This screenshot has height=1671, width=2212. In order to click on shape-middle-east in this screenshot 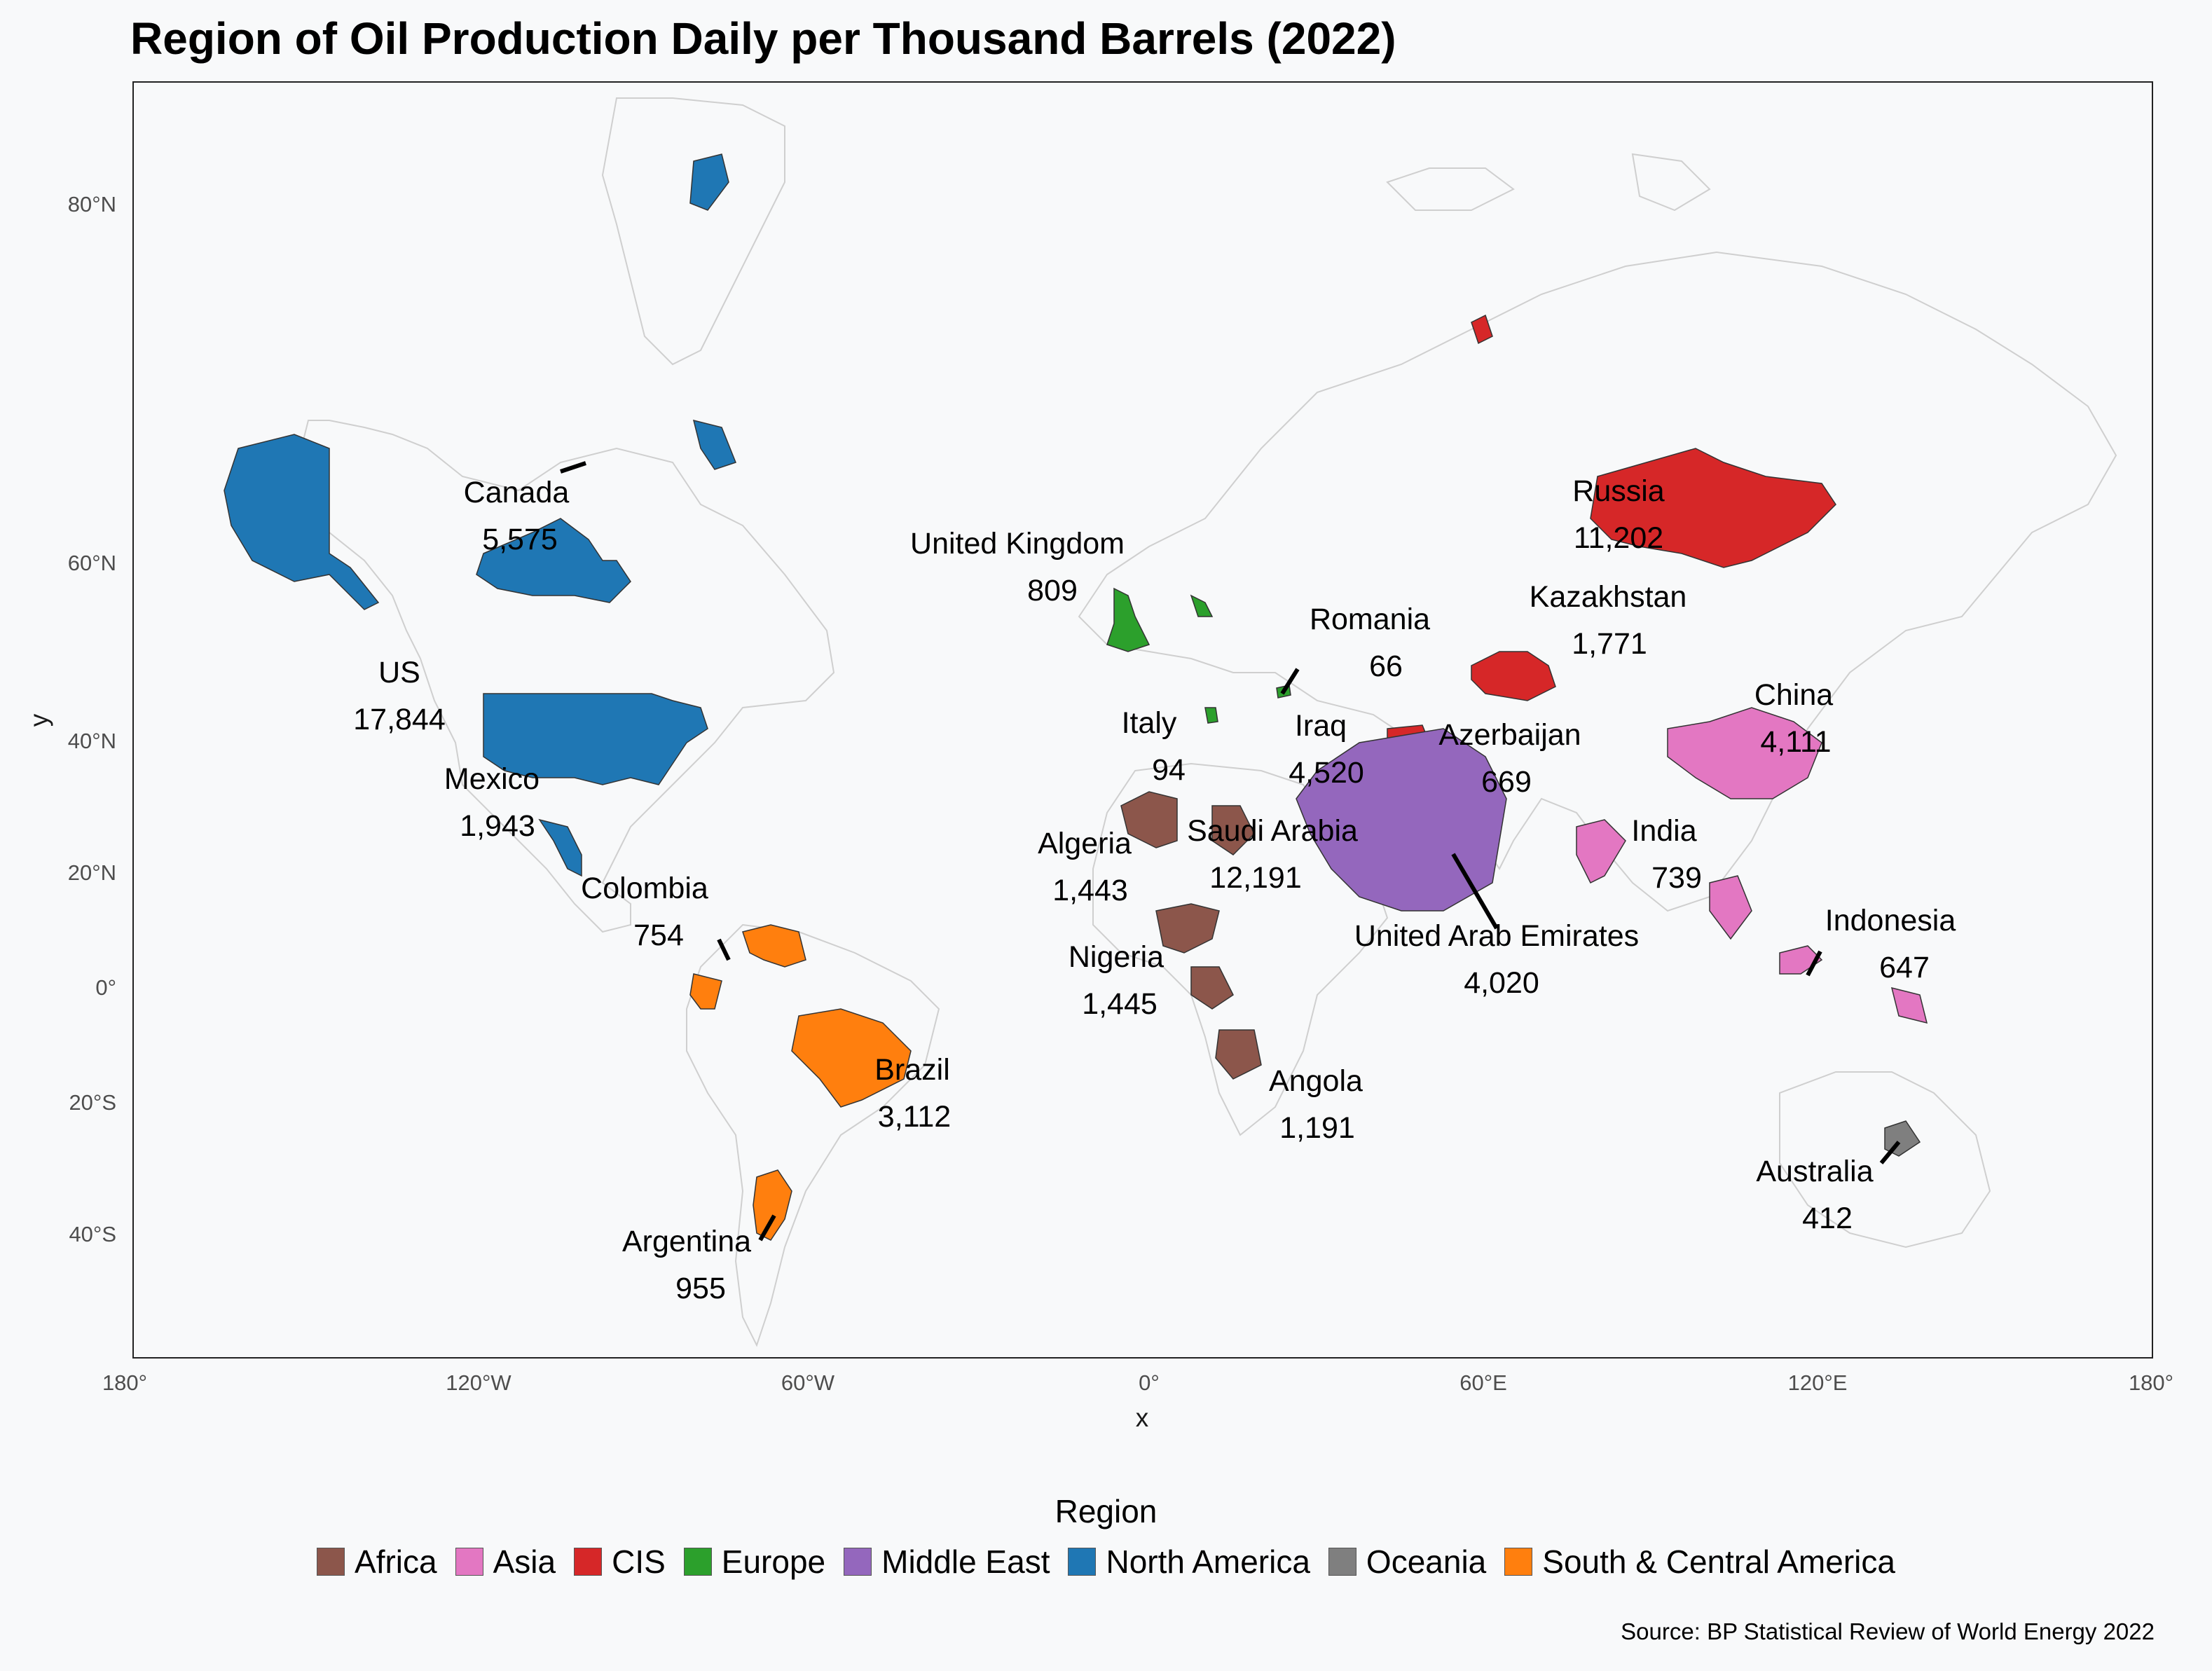, I will do `click(1401, 820)`.